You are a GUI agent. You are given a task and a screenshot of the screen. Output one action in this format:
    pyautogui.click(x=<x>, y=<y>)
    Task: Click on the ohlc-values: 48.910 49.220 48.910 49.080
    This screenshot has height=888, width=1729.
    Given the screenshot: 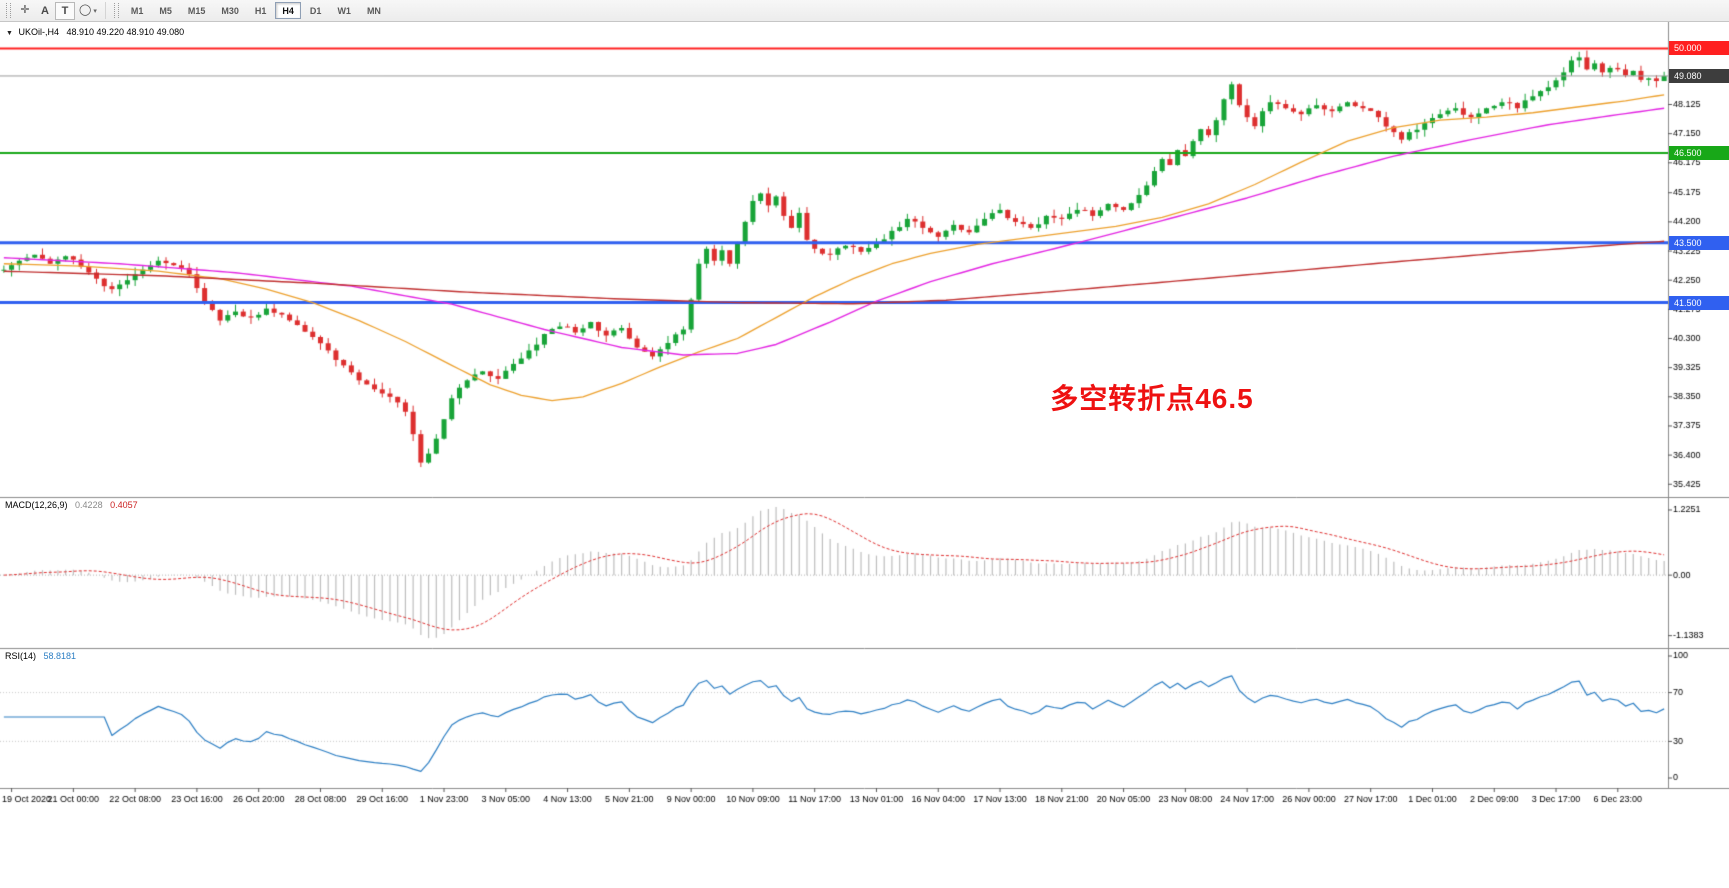 What is the action you would take?
    pyautogui.click(x=125, y=32)
    